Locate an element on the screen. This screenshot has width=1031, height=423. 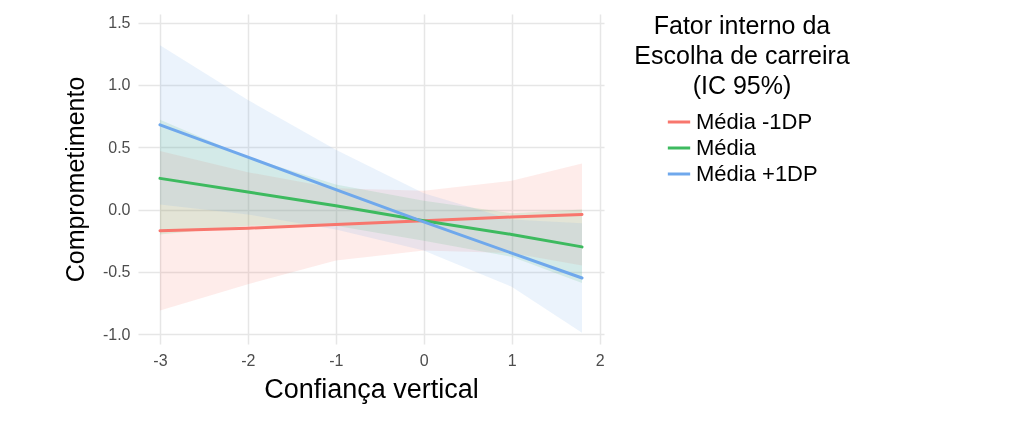
legend-label: Média +1DP is located at coordinates (757, 173).